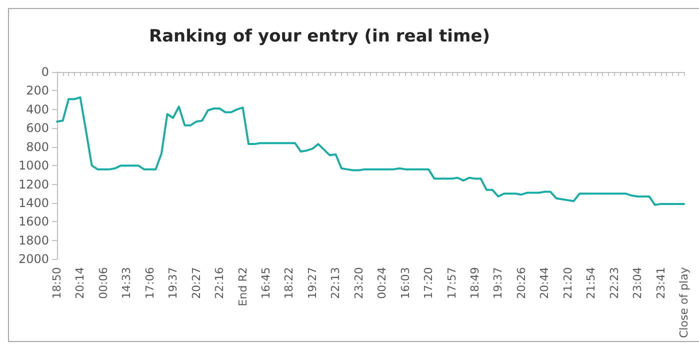 The width and height of the screenshot is (699, 350). I want to click on y-tick-label: 800, so click(37, 147).